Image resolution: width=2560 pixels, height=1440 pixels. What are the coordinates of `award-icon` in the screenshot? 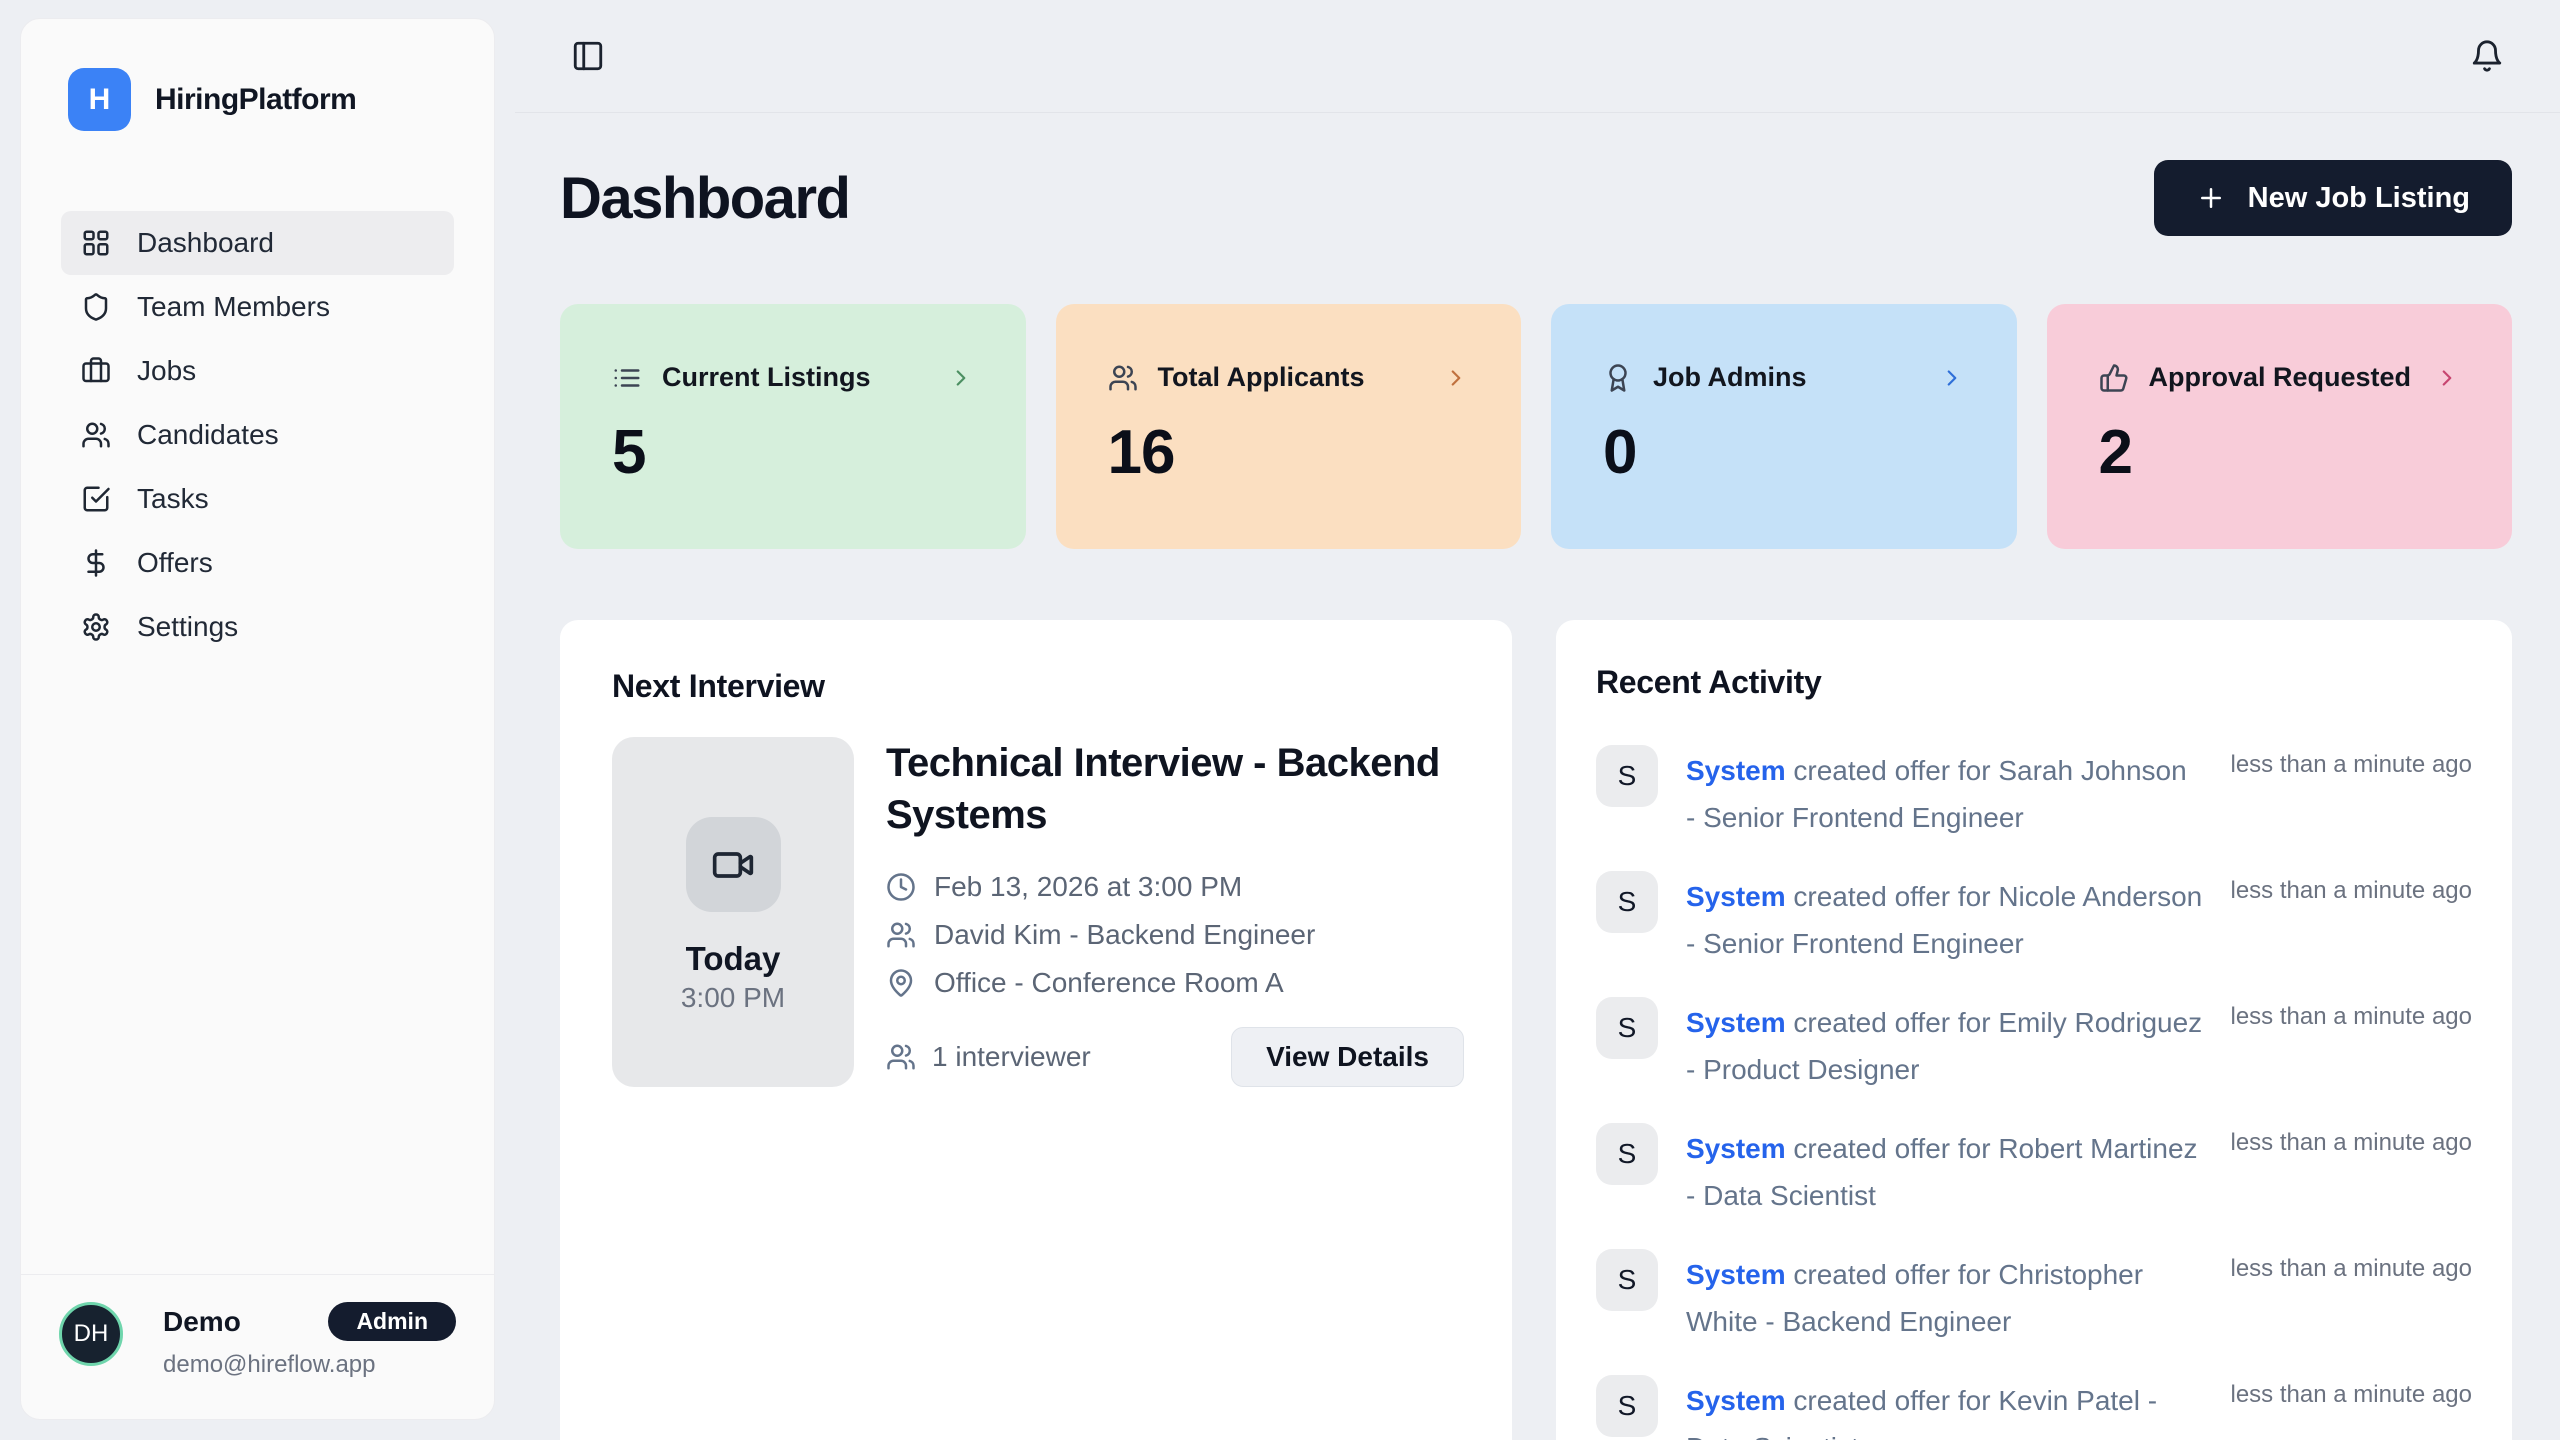 It's located at (1618, 377).